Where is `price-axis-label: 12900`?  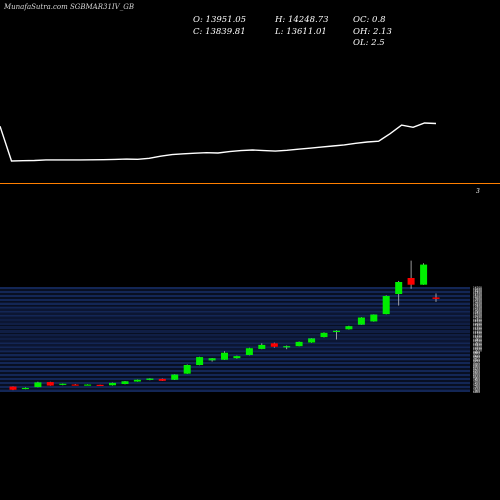 price-axis-label: 12900 is located at coordinates (477, 312).